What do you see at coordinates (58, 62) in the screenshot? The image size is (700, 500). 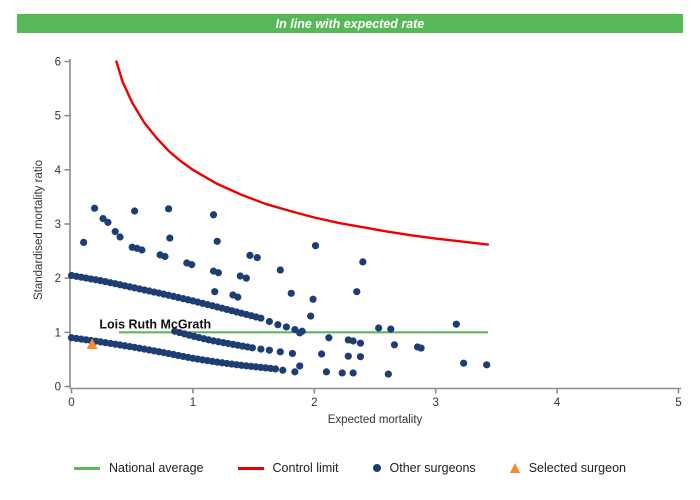 I see `y-tick-label: 6` at bounding box center [58, 62].